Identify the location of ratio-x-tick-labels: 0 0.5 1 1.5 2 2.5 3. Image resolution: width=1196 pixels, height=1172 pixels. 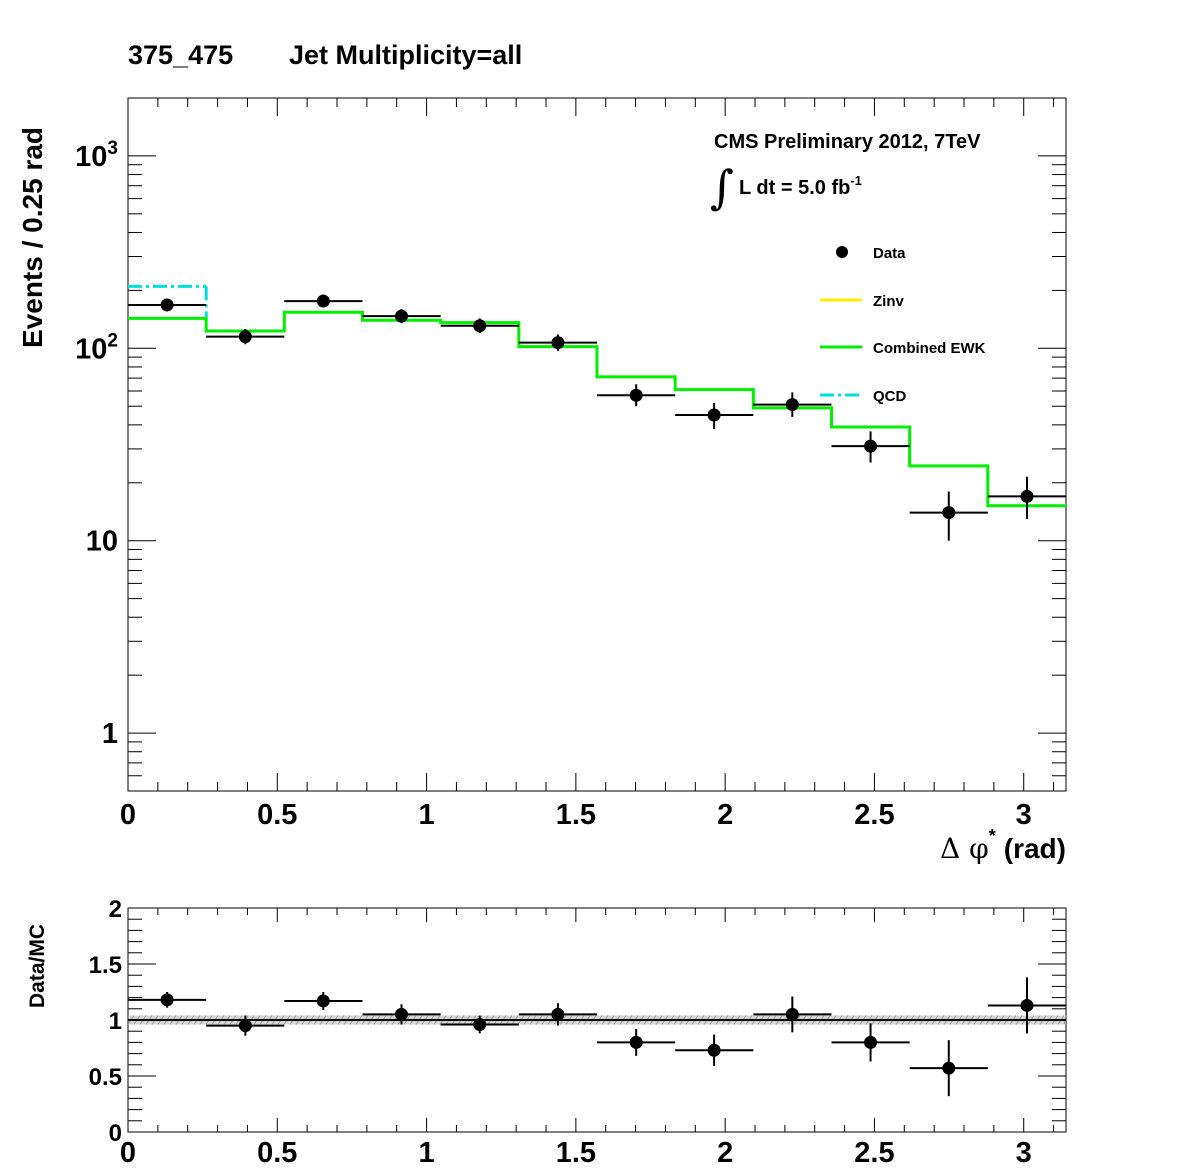
(576, 1153).